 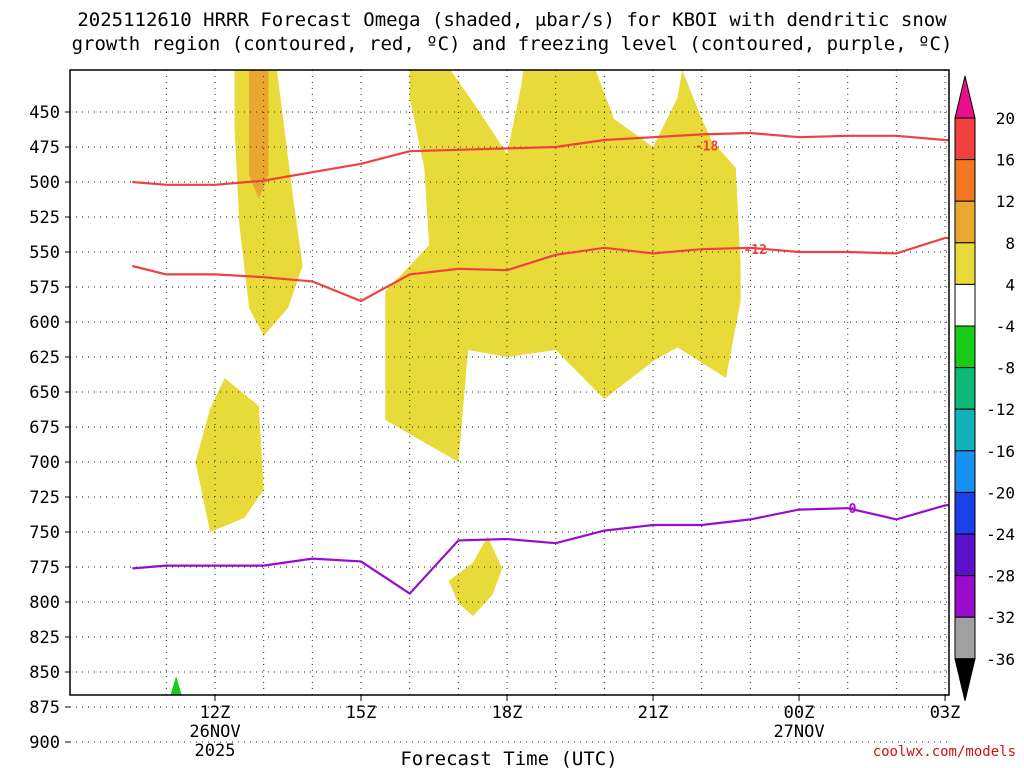 I want to click on x-tick-label-18-0: 18Z, so click(x=507, y=713).